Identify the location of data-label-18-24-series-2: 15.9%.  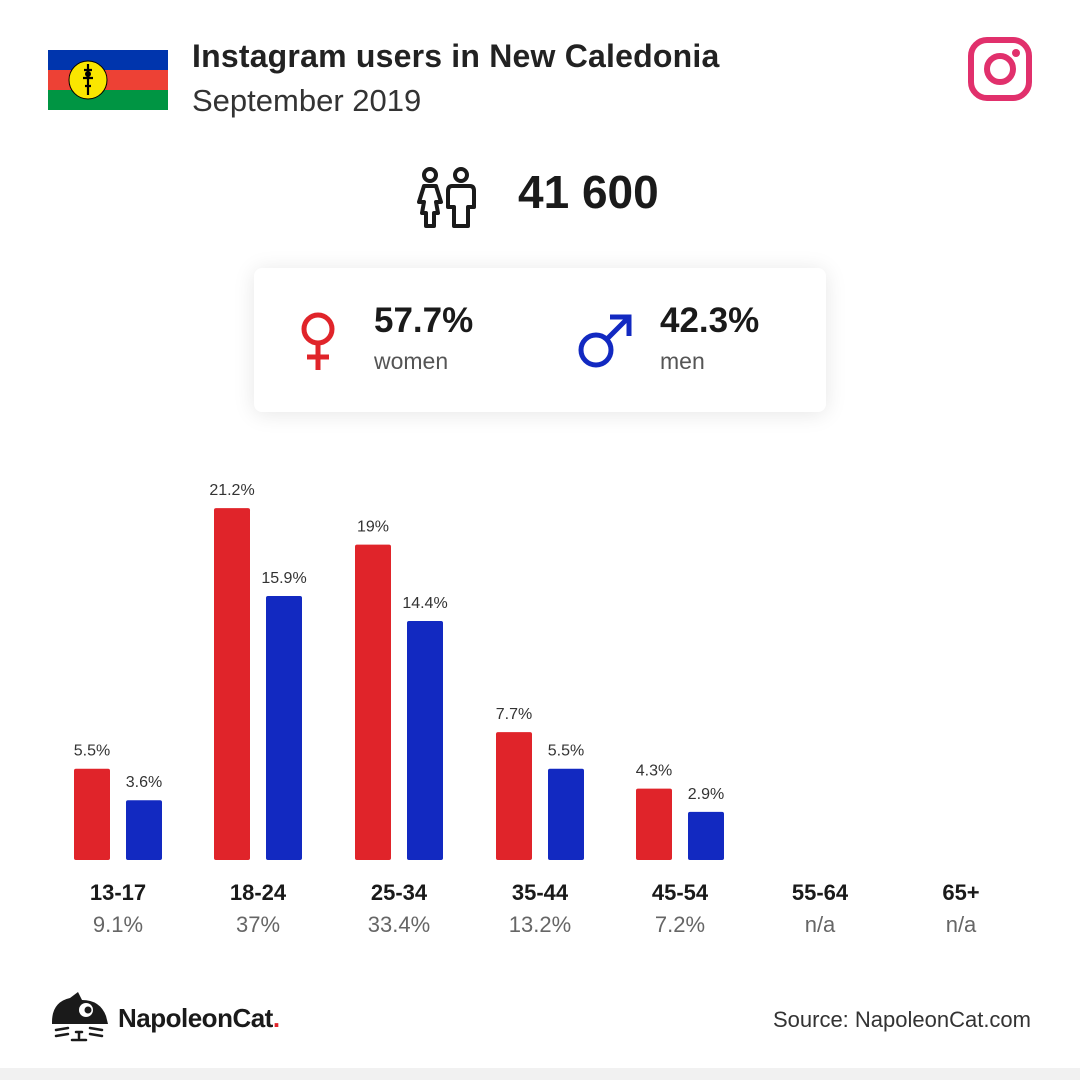
(283, 578).